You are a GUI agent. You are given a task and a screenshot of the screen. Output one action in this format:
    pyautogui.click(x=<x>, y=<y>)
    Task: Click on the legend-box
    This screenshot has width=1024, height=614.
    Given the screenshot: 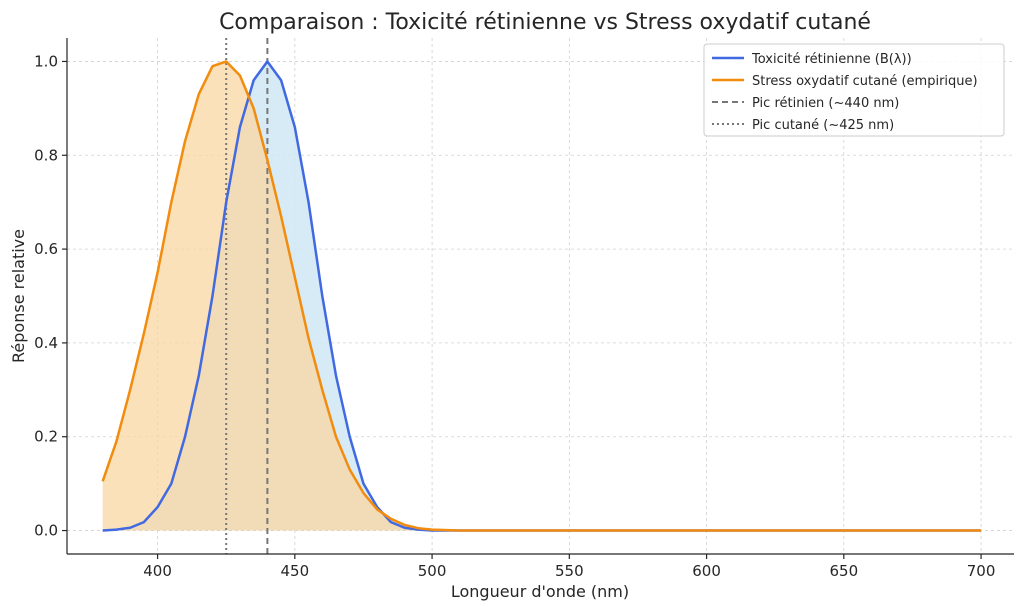 What is the action you would take?
    pyautogui.click(x=854, y=90)
    